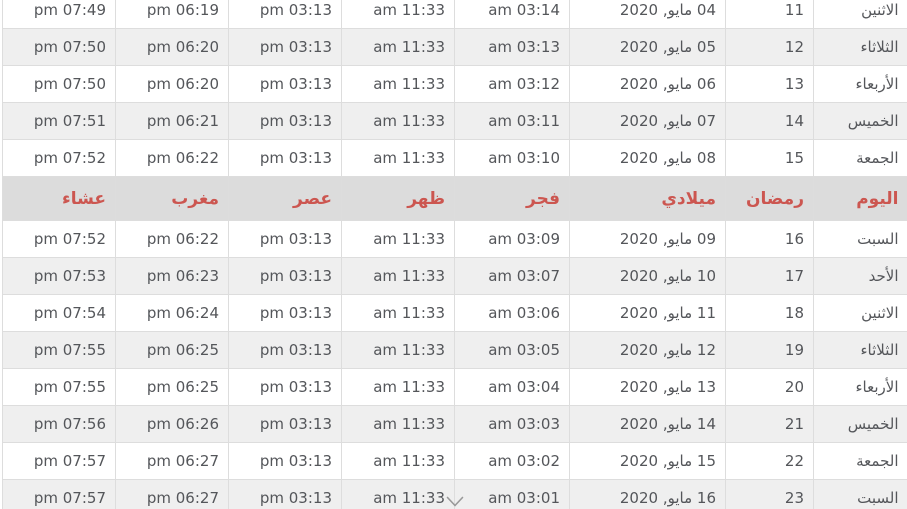  Describe the element at coordinates (769, 313) in the screenshot. I see `cell-ramadan: 18` at that location.